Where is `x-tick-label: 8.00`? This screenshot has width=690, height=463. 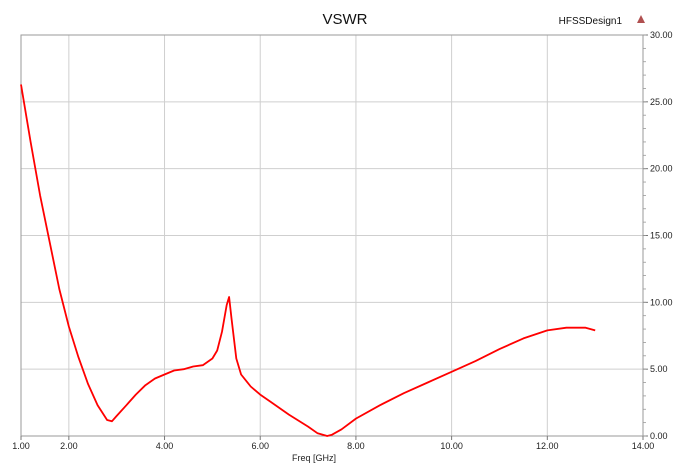
x-tick-label: 8.00 is located at coordinates (356, 446).